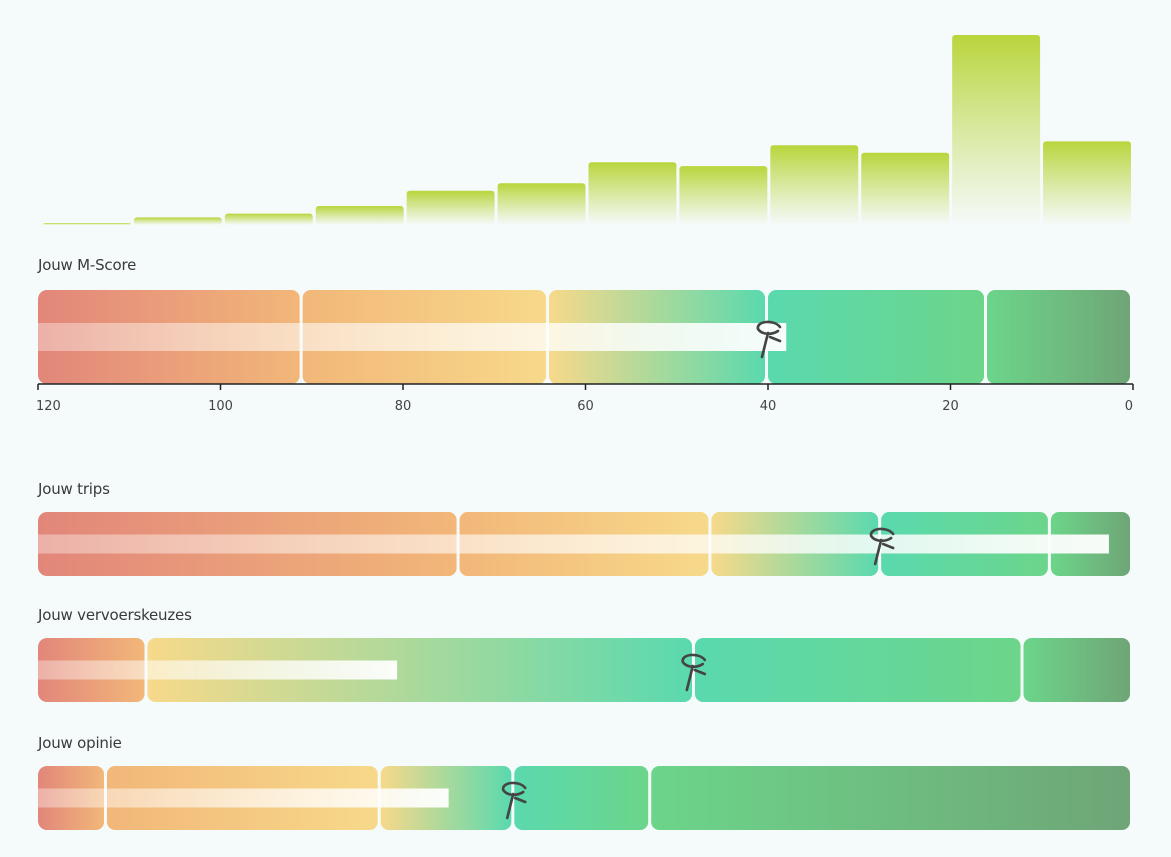 The width and height of the screenshot is (1171, 857). Describe the element at coordinates (403, 406) in the screenshot. I see `axis-tick-label: 80` at that location.